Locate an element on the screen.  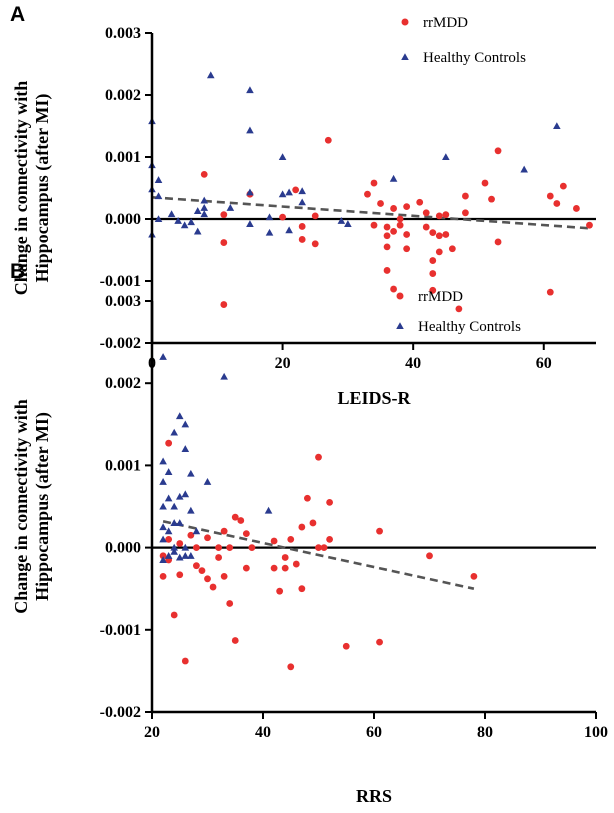
y-tick-label-a: 0.003 is located at coordinates (123, 33).